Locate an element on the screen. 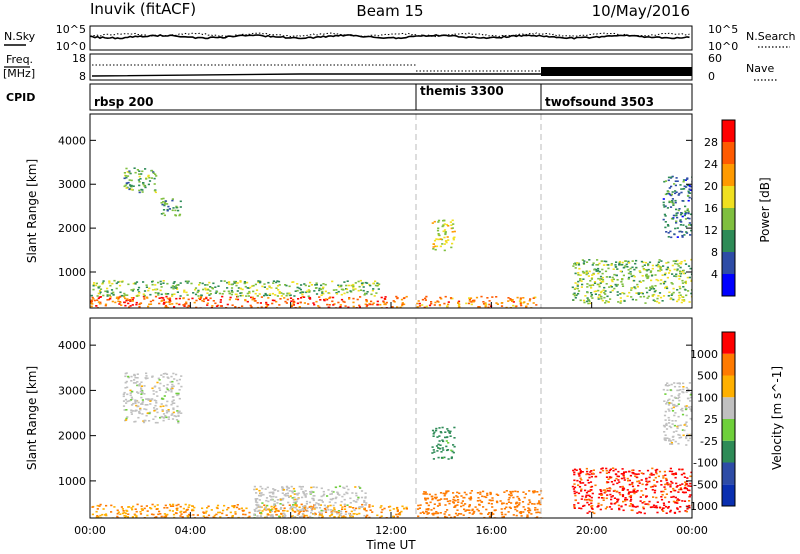 Image resolution: width=800 pixels, height=554 pixels. nsearch-series is located at coordinates (389, 35).